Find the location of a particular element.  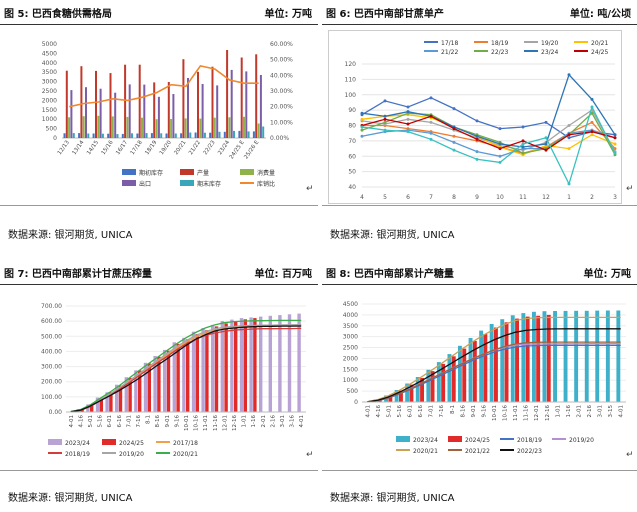

legend-label: 22/23 is located at coordinates (499, 52).